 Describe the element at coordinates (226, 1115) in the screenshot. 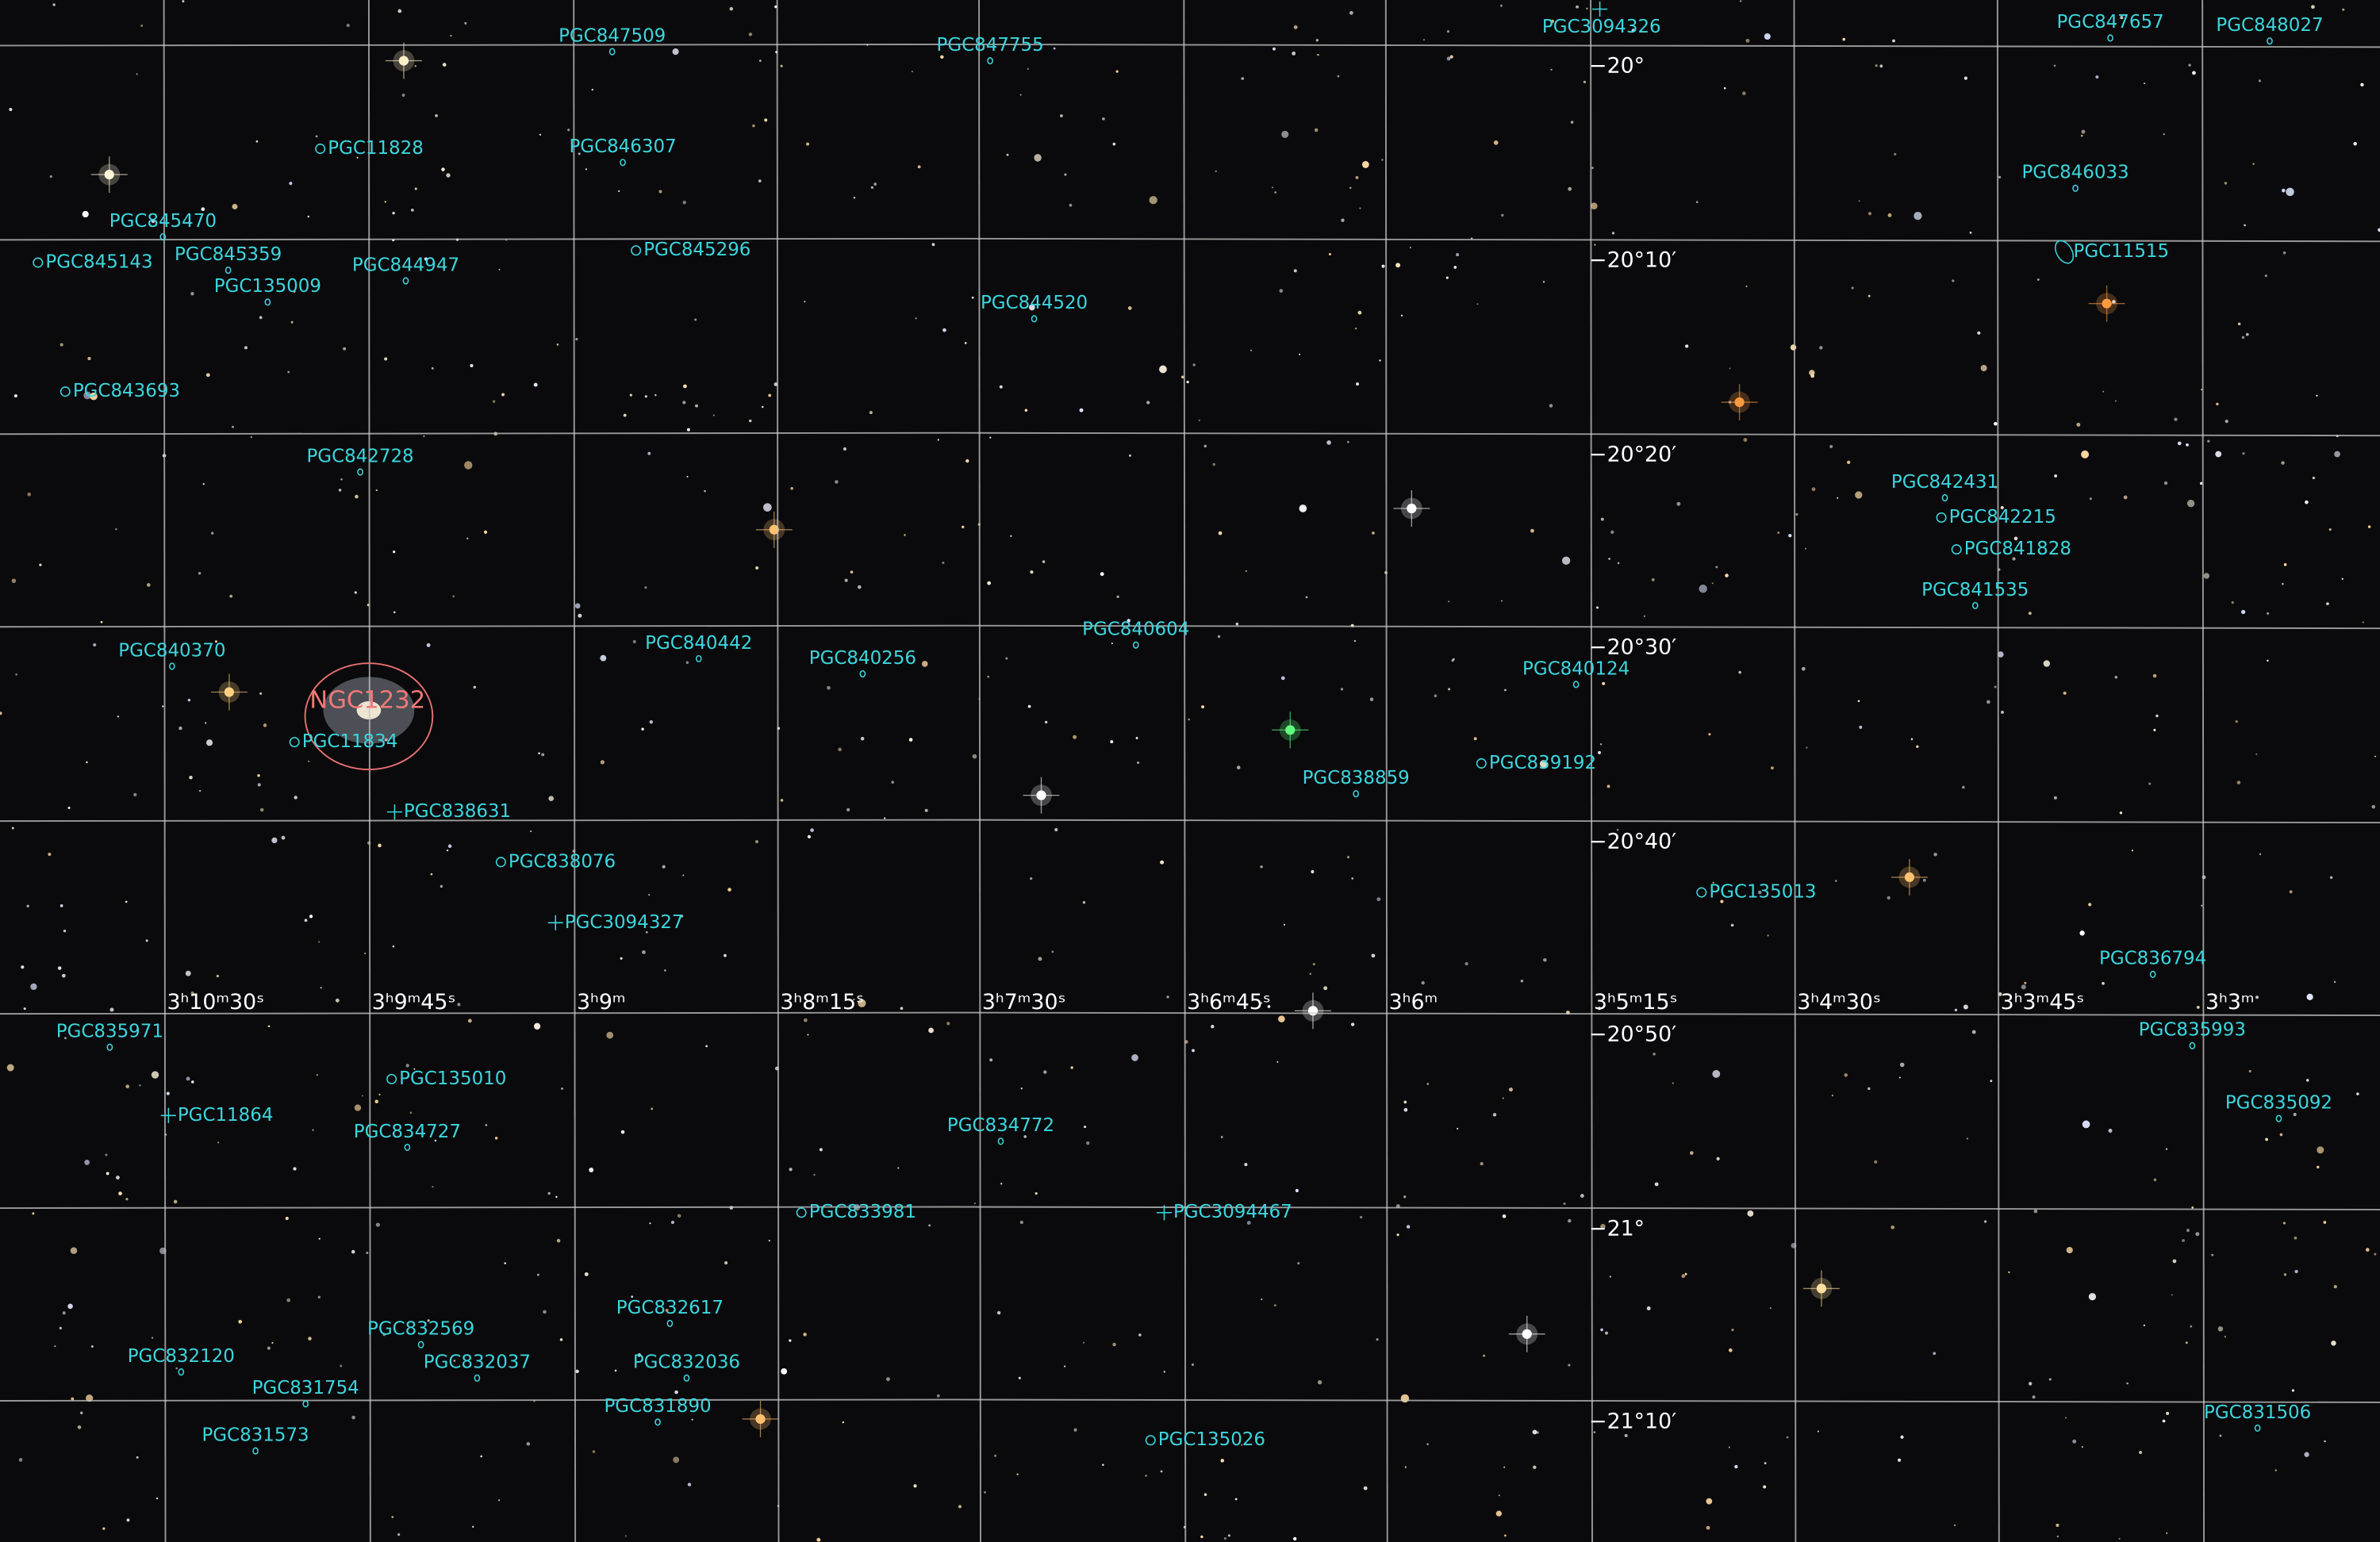

I see `object-label: PGC11864` at that location.